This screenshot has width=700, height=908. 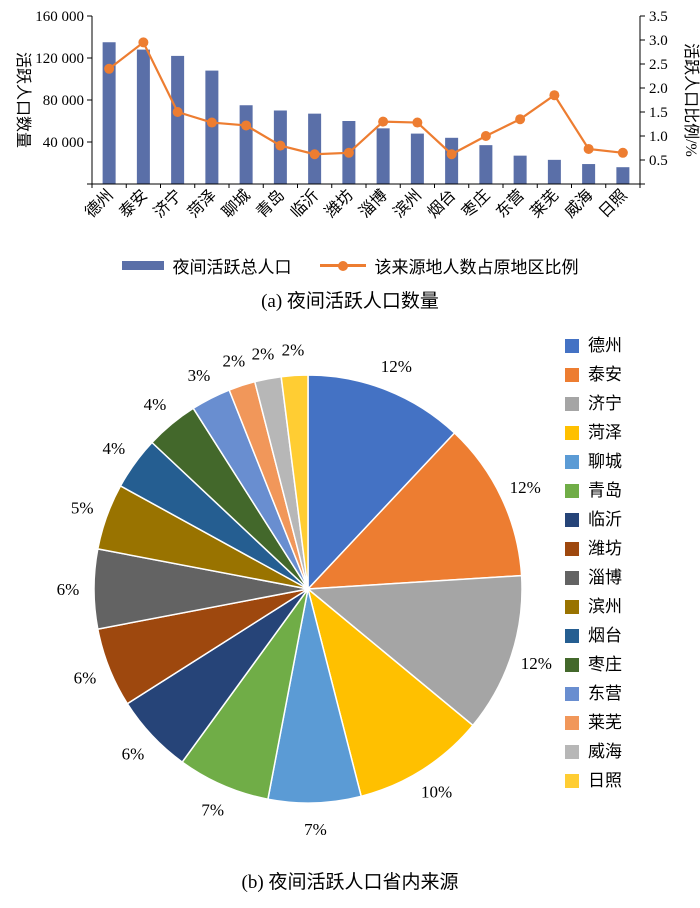 What do you see at coordinates (350, 301) in the screenshot?
I see `caption-a: (a) 夜间活跃人口数量` at bounding box center [350, 301].